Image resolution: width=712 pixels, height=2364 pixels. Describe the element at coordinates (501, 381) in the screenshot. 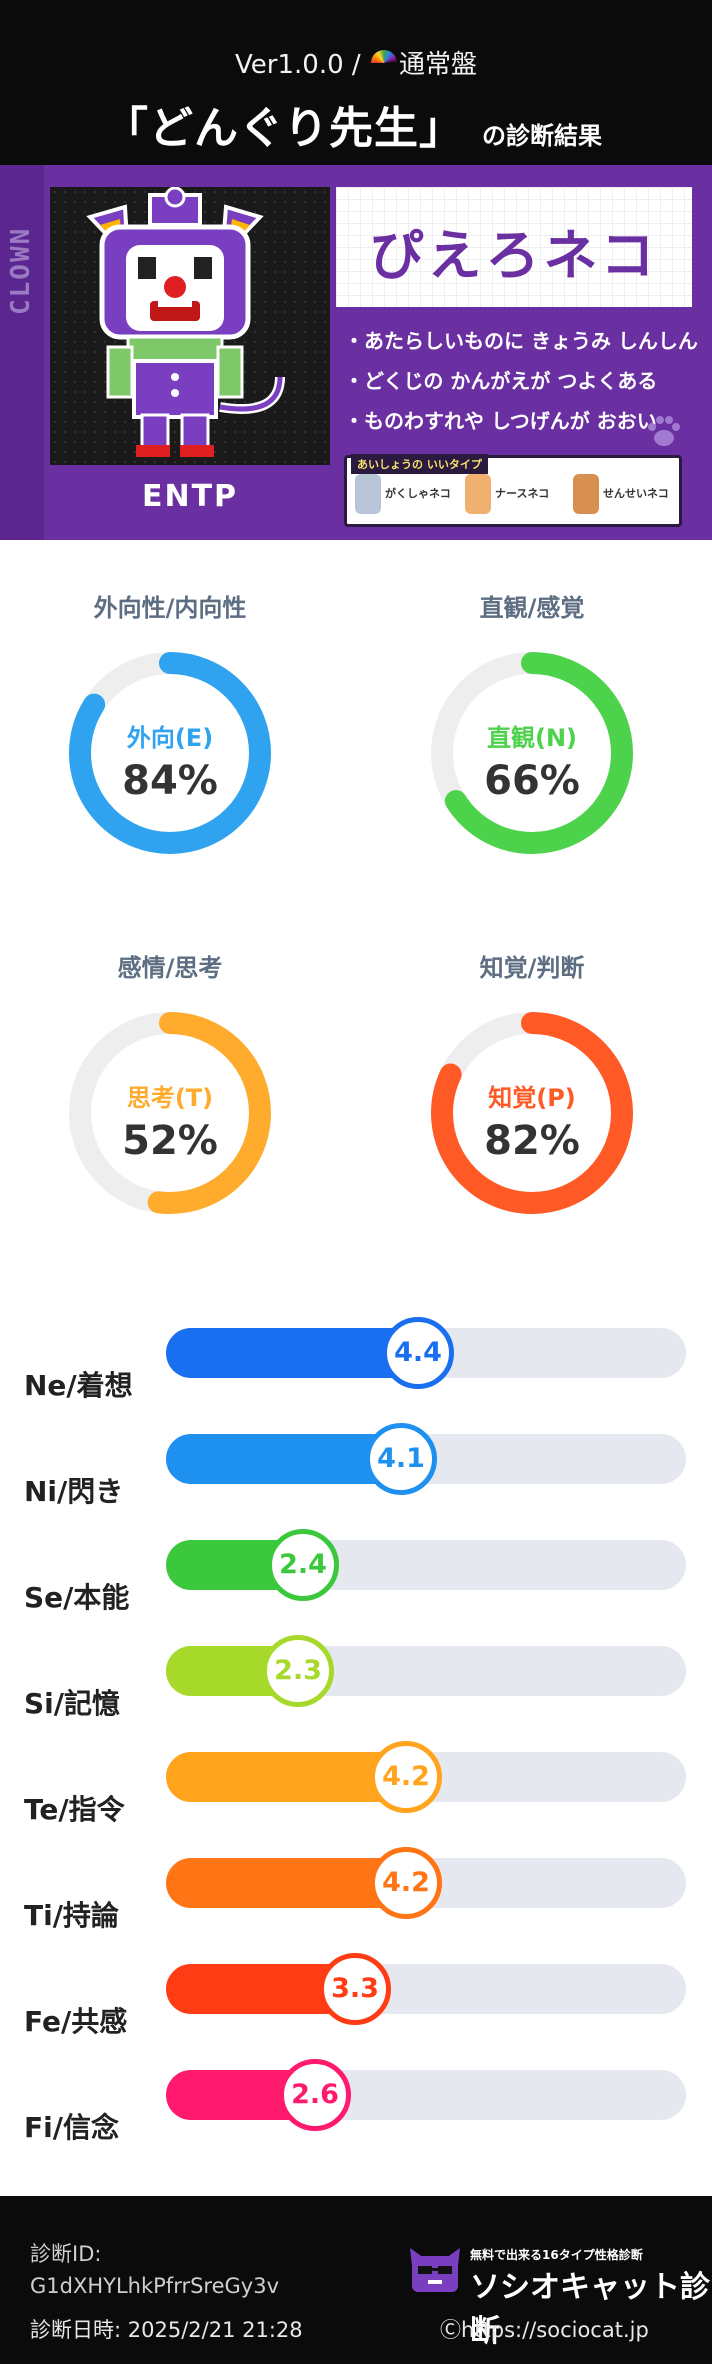

I see `trait-item: ・どくじの かんがえが つよくある` at that location.